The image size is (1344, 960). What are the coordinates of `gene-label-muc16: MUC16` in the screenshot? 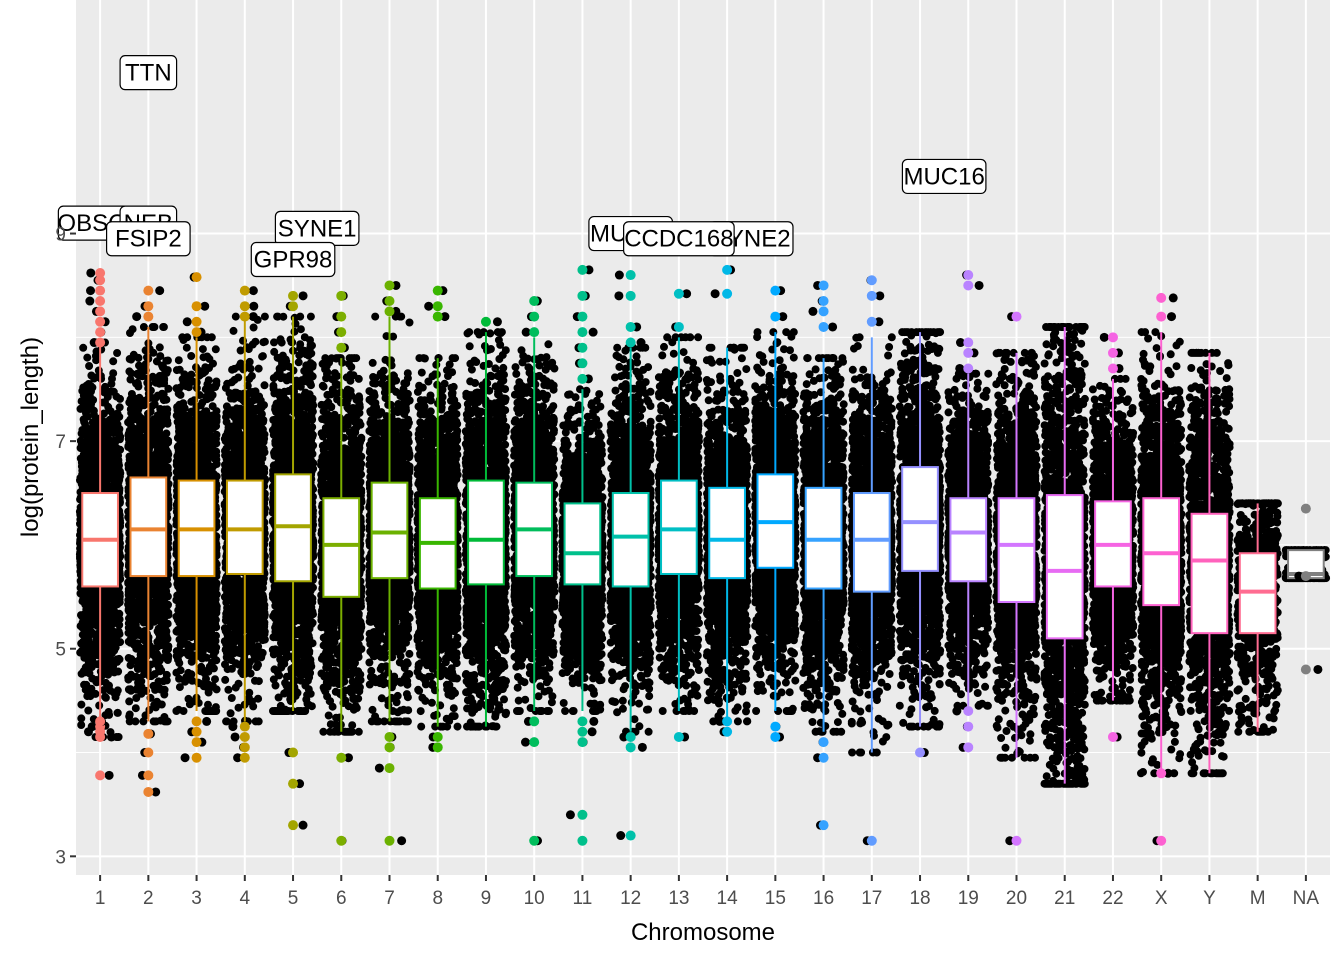 It's located at (944, 176).